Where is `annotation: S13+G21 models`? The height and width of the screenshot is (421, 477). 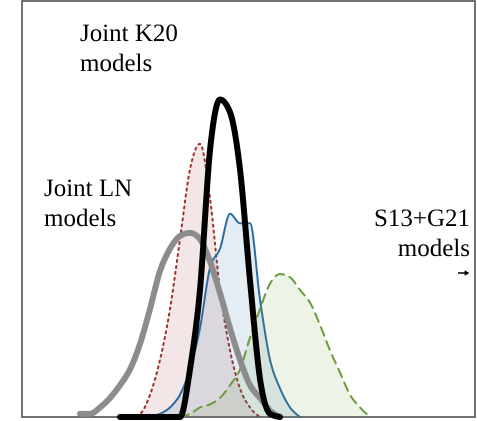
annotation: S13+G21 models is located at coordinates (422, 233).